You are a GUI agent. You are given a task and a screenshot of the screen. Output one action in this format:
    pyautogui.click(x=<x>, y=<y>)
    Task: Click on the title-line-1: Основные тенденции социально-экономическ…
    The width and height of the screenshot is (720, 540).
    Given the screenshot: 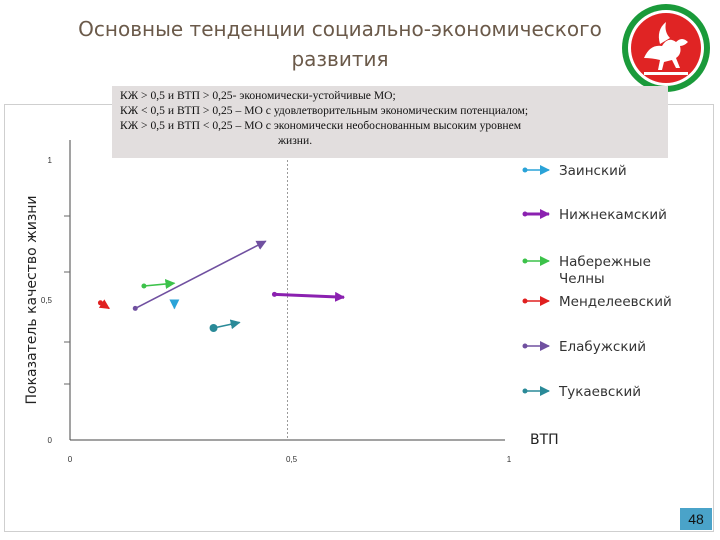 What is the action you would take?
    pyautogui.click(x=340, y=29)
    